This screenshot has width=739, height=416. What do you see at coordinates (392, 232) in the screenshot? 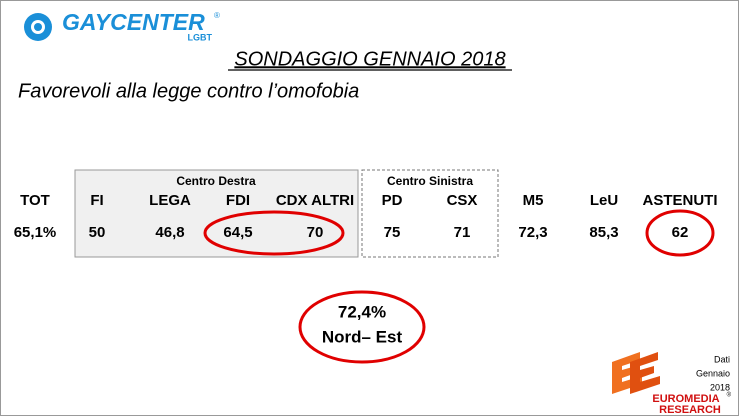
I see `cell-value: 75` at bounding box center [392, 232].